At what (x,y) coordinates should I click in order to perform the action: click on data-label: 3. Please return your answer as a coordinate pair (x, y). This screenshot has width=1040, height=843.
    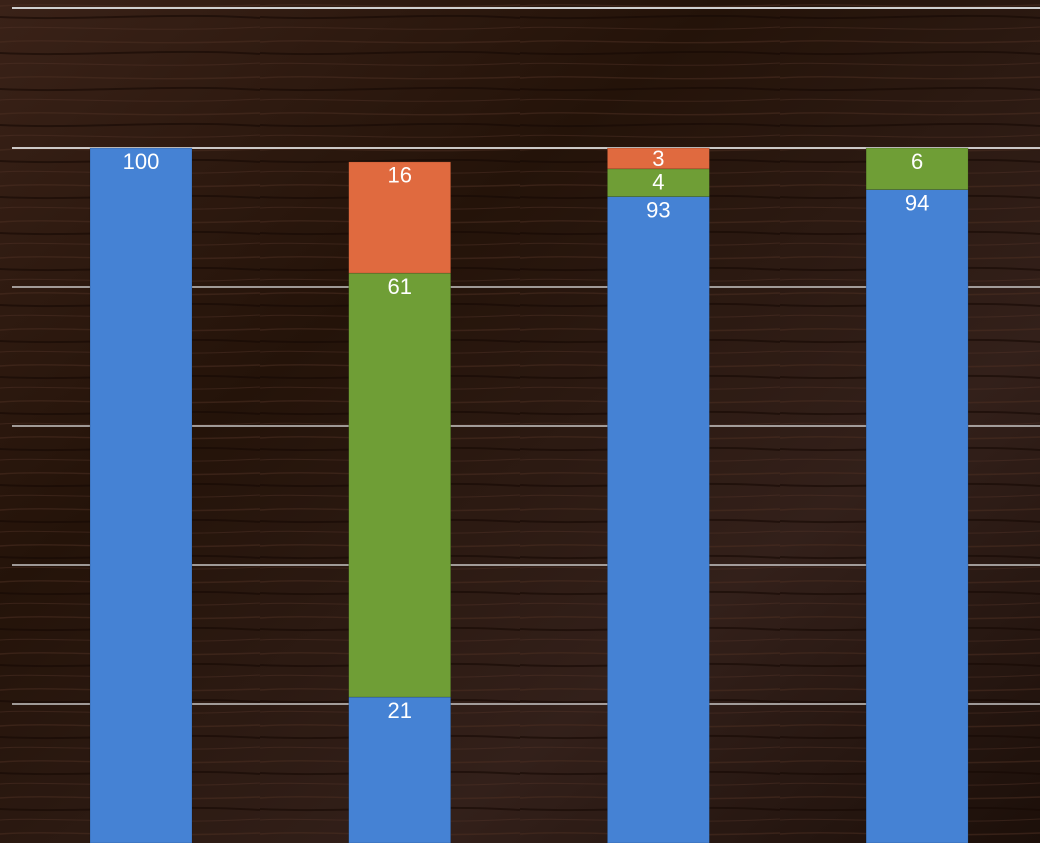
    Looking at the image, I should click on (658, 158).